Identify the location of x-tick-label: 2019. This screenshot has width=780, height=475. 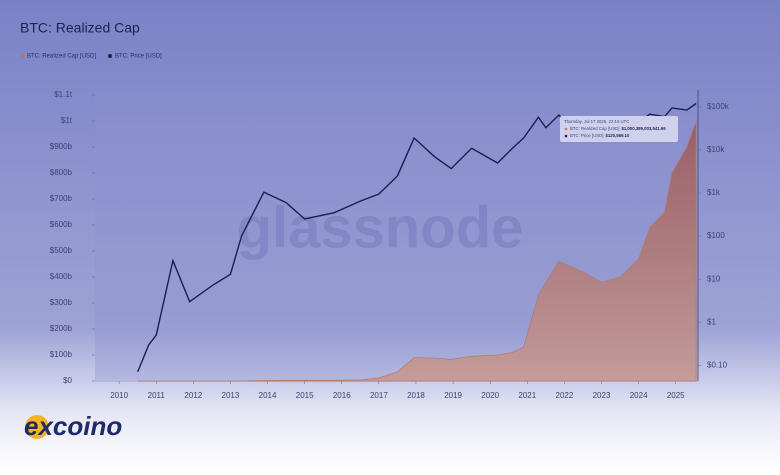
(453, 395).